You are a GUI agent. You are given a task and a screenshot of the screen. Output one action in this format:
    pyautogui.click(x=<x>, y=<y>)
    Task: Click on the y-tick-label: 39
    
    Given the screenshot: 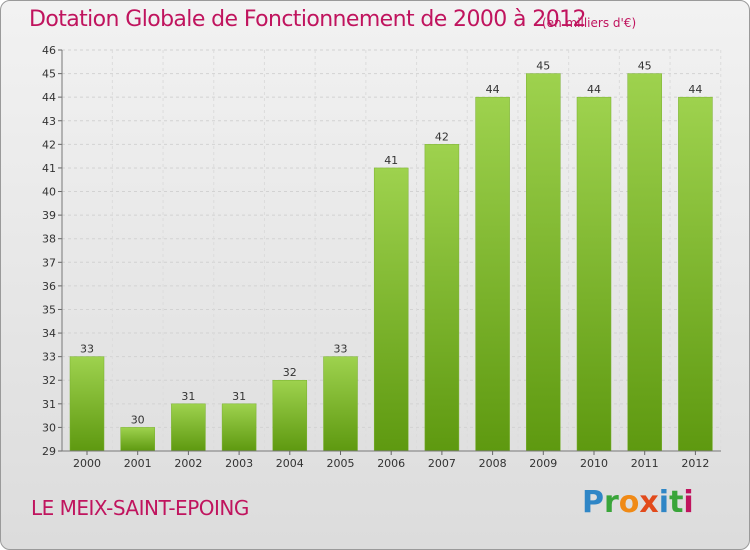 What is the action you would take?
    pyautogui.click(x=49, y=215)
    